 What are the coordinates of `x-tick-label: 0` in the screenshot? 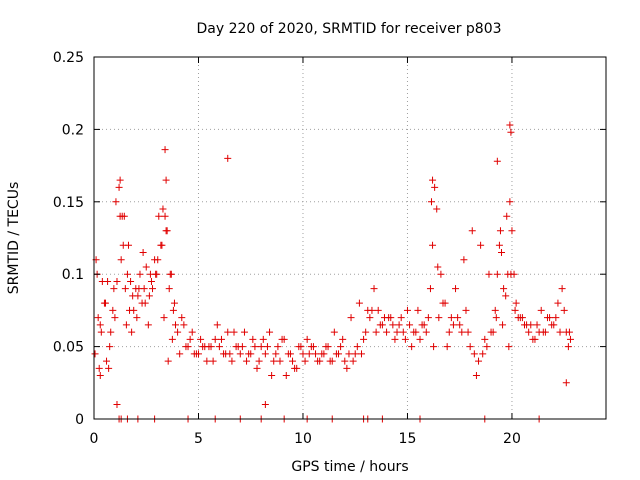 It's located at (94, 439).